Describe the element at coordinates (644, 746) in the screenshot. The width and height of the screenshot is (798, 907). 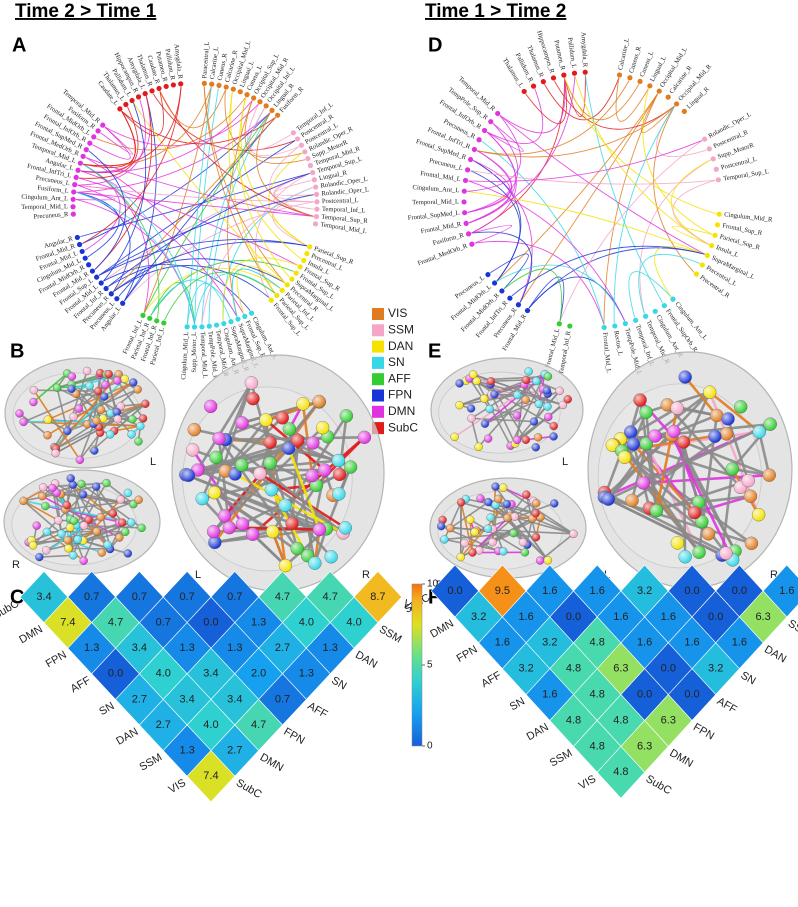
I see `cell-value: 6.3` at that location.